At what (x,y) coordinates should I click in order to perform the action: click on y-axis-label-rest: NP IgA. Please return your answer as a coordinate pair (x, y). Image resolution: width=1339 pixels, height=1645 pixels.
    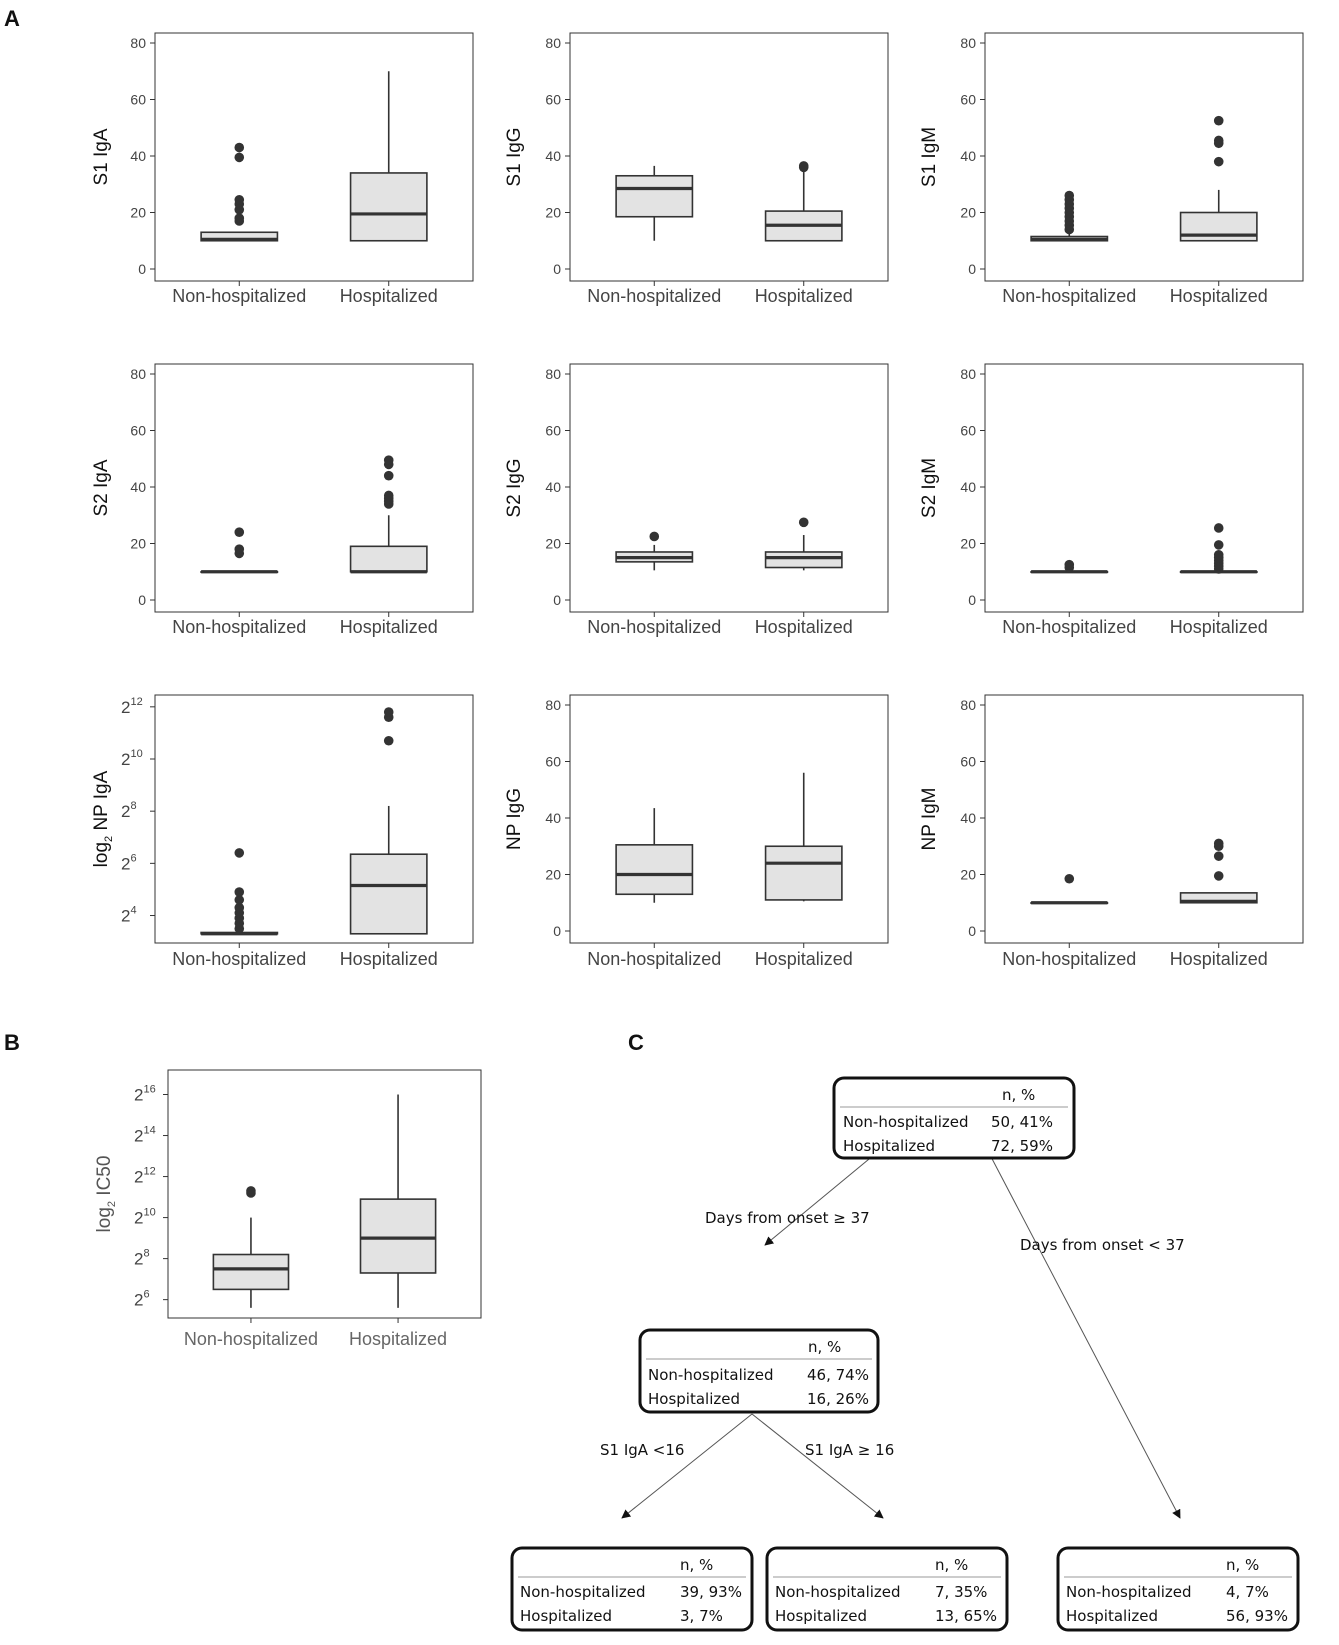
    Looking at the image, I should click on (101, 802).